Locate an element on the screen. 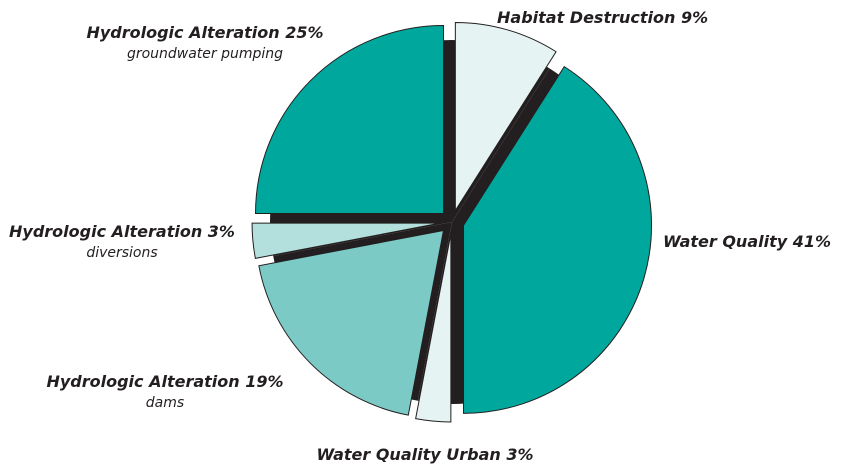  category-label: Habitat Destruction is located at coordinates (586, 17).